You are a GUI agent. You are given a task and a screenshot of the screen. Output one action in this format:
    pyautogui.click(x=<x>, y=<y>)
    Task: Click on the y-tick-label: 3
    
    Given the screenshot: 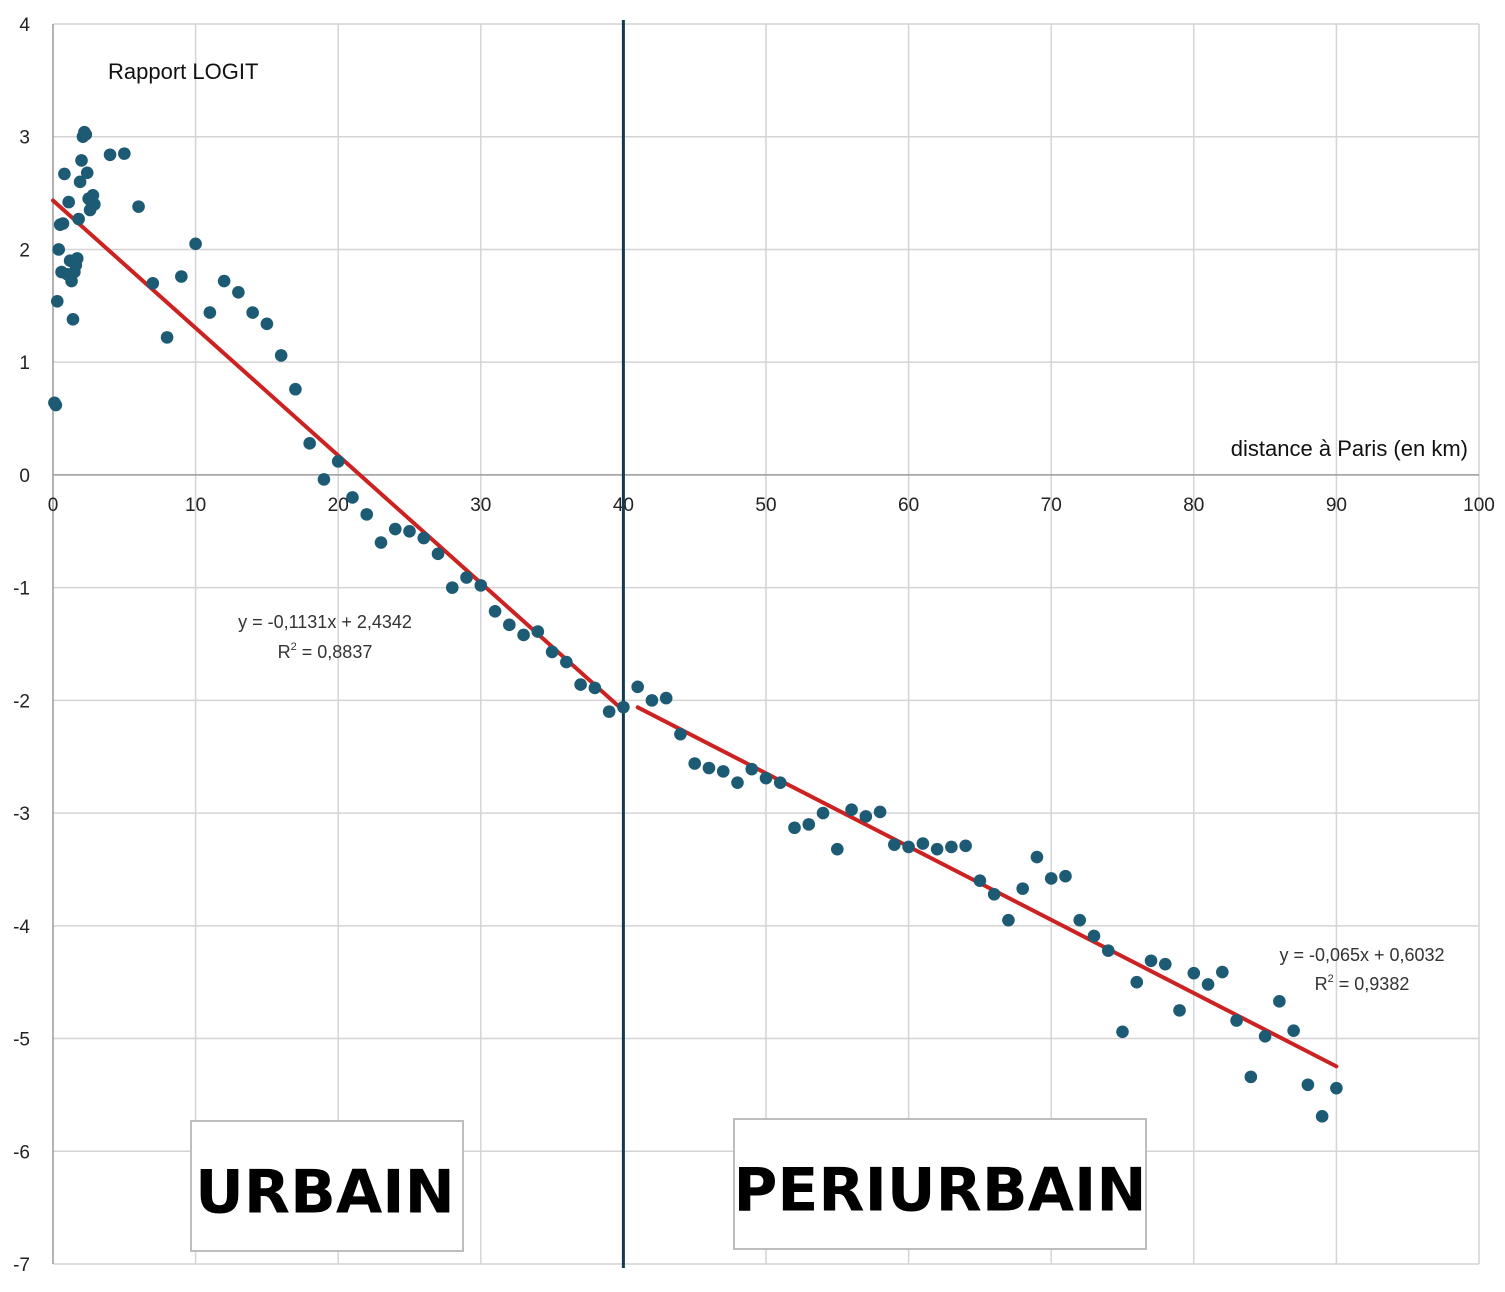 What is the action you would take?
    pyautogui.click(x=24, y=138)
    